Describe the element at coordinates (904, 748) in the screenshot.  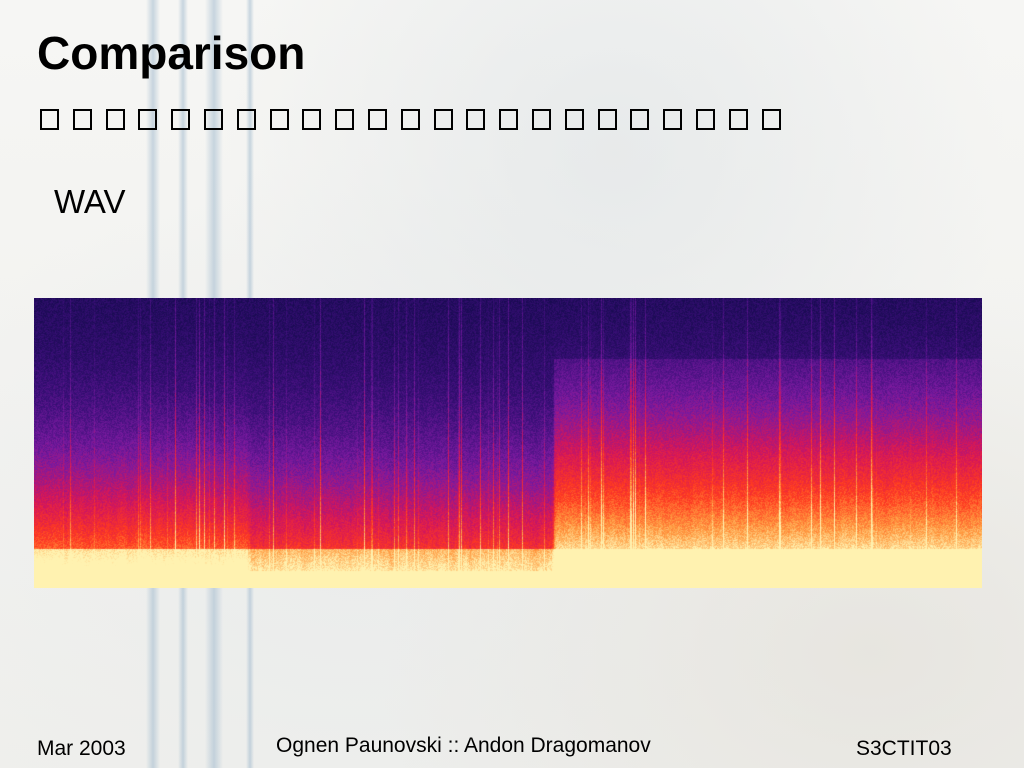
I see `footer-code: S3CTIT03` at that location.